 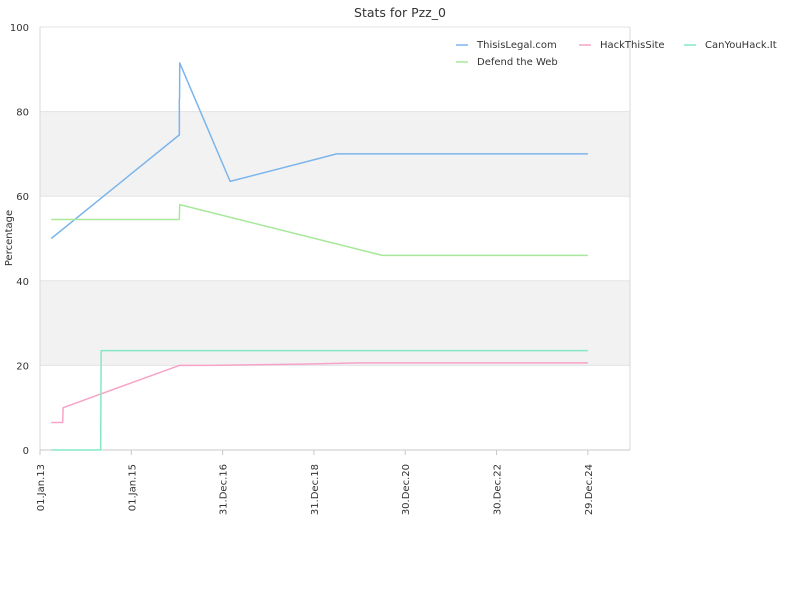 What do you see at coordinates (22, 366) in the screenshot?
I see `y-tick-label: 20` at bounding box center [22, 366].